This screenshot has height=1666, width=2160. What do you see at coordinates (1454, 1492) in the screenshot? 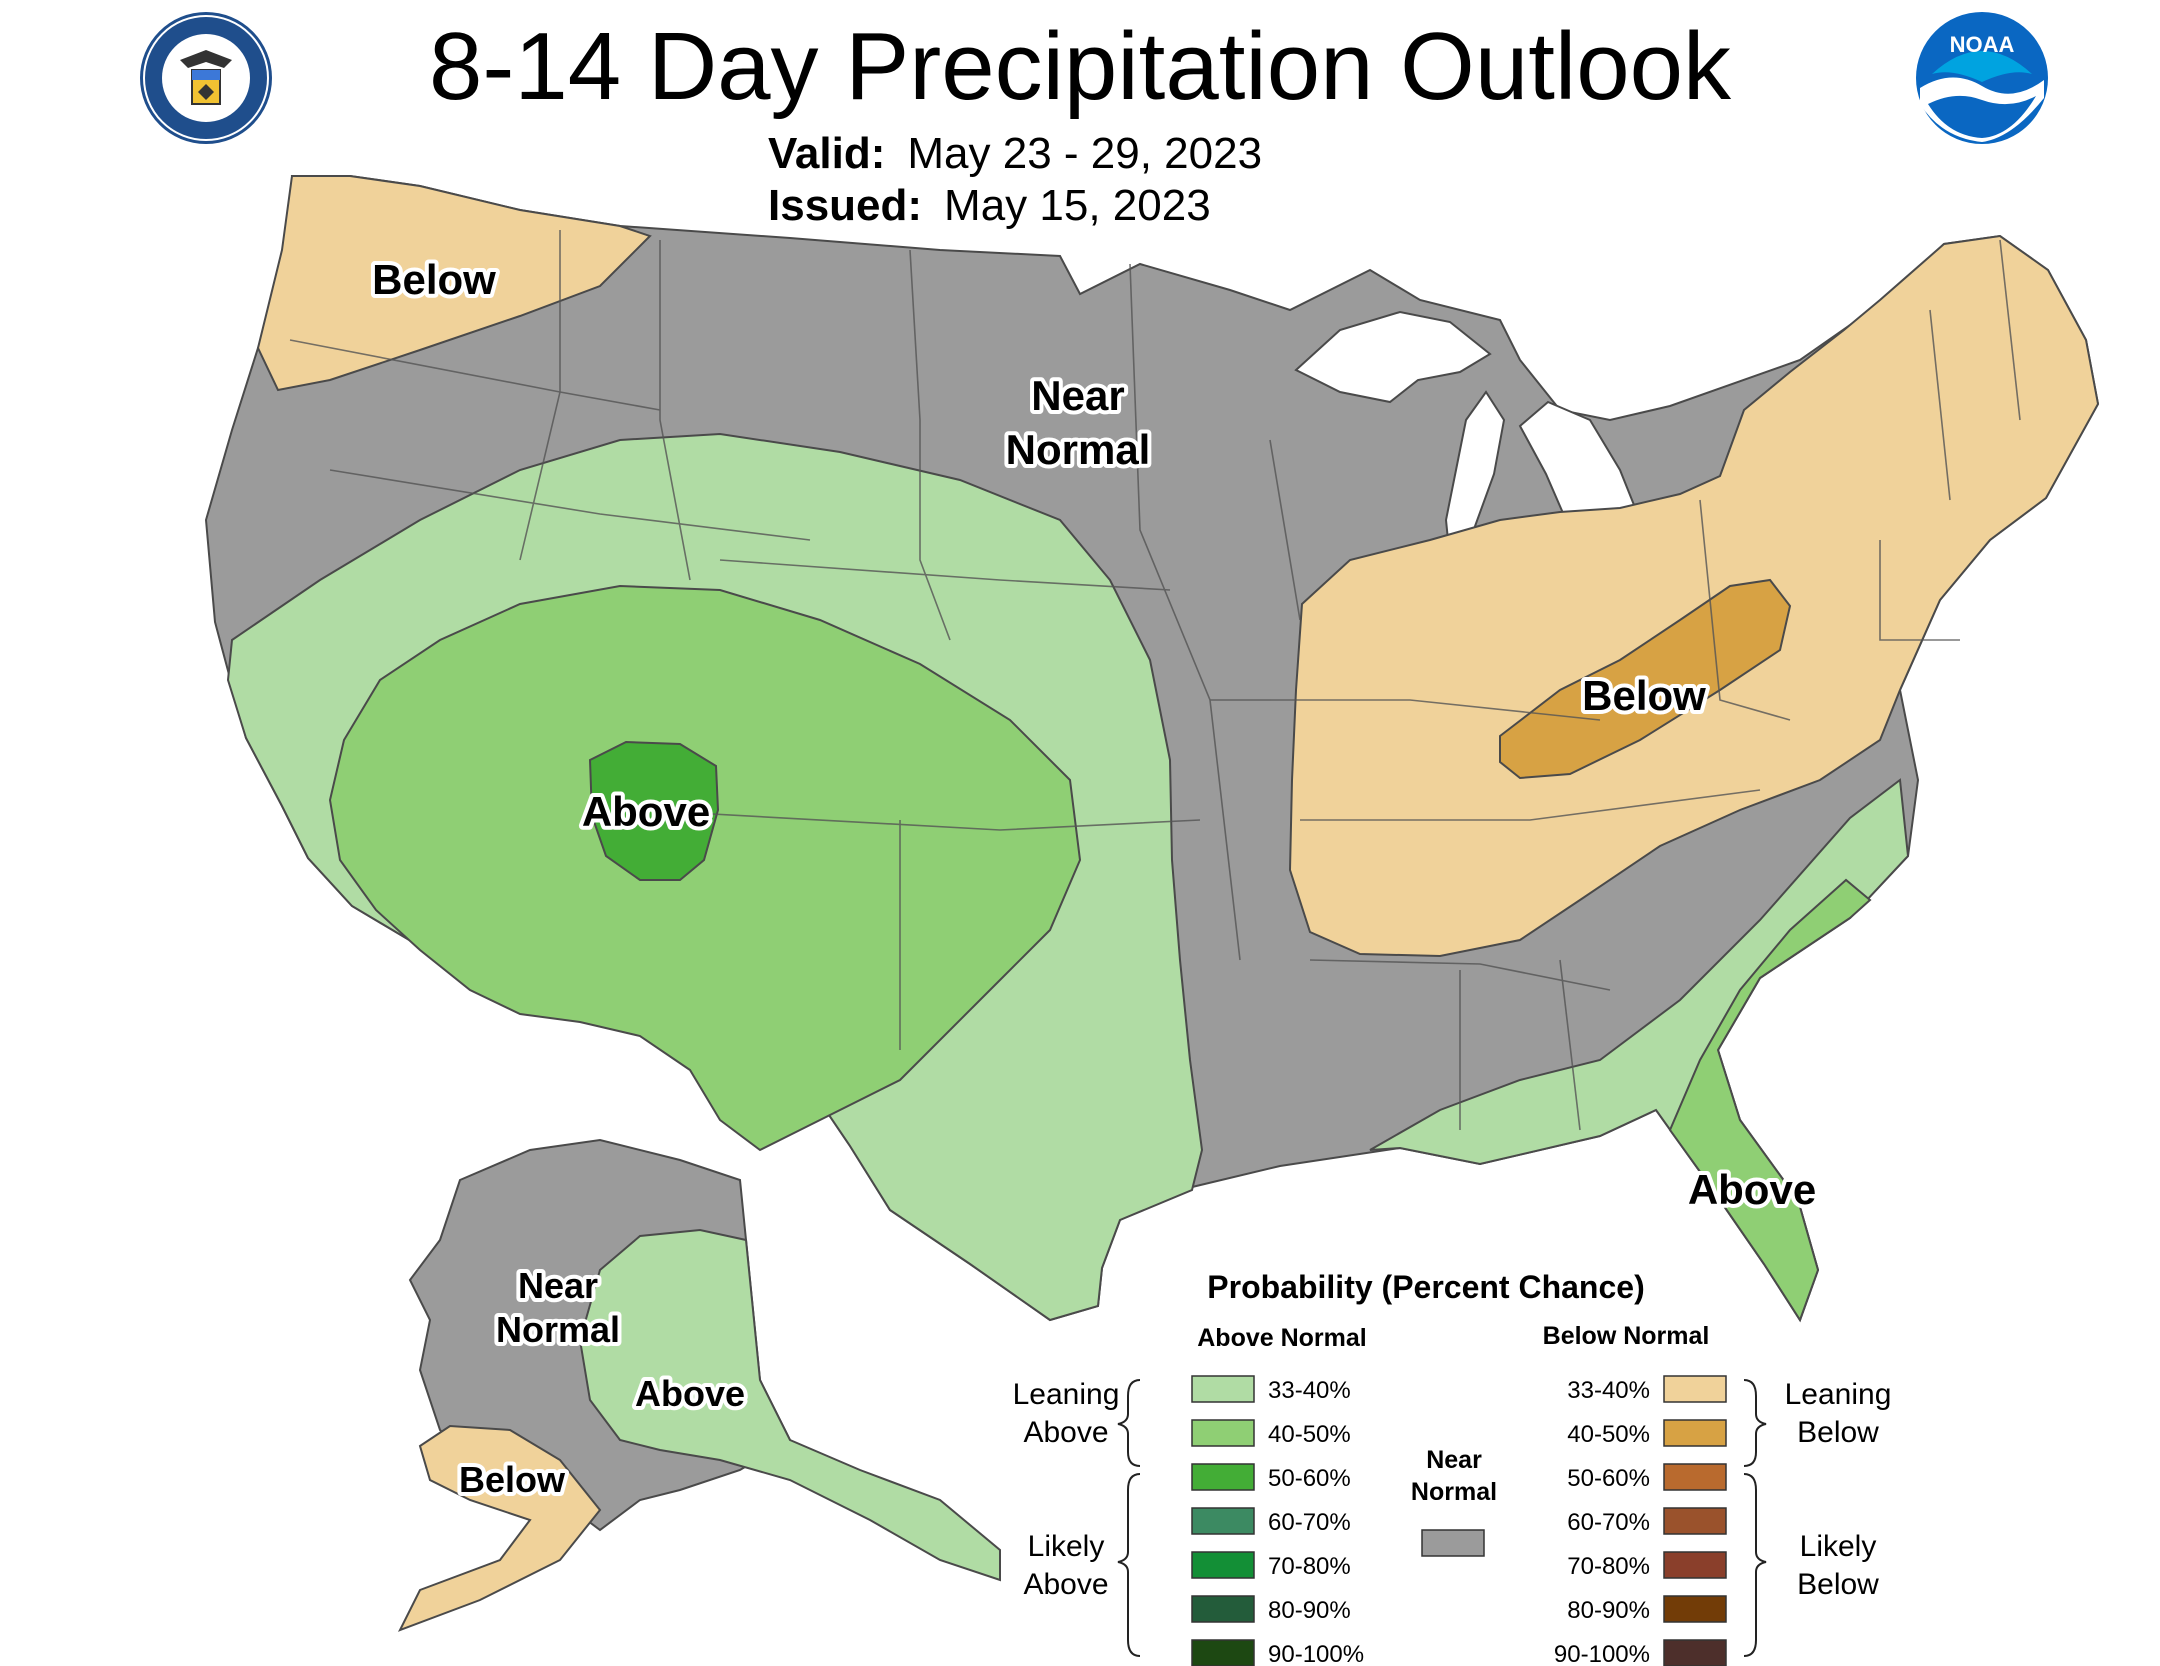
I see `legend-near-label-2: Normal` at bounding box center [1454, 1492].